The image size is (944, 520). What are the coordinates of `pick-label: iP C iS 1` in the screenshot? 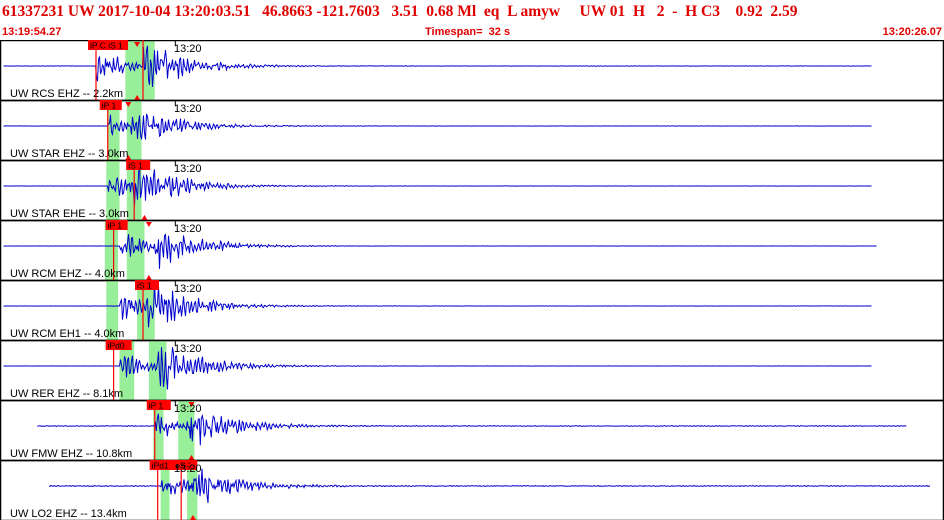 It's located at (106, 46).